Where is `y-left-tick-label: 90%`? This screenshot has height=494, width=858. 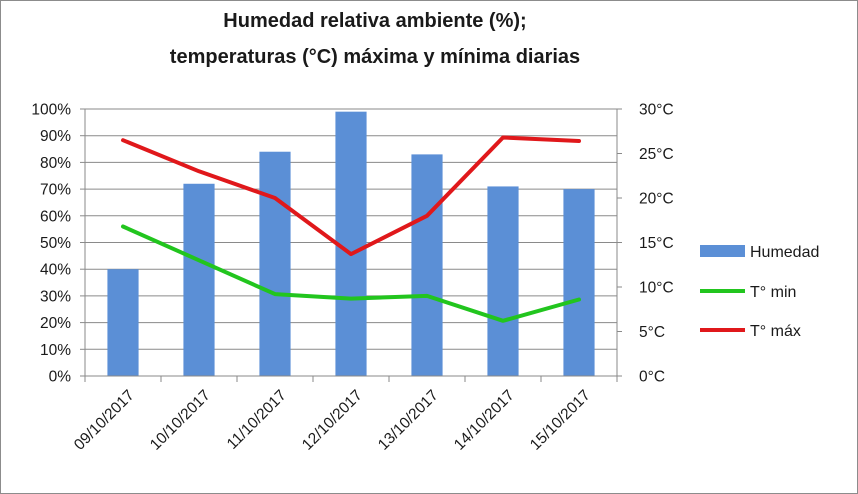 y-left-tick-label: 90% is located at coordinates (55, 136).